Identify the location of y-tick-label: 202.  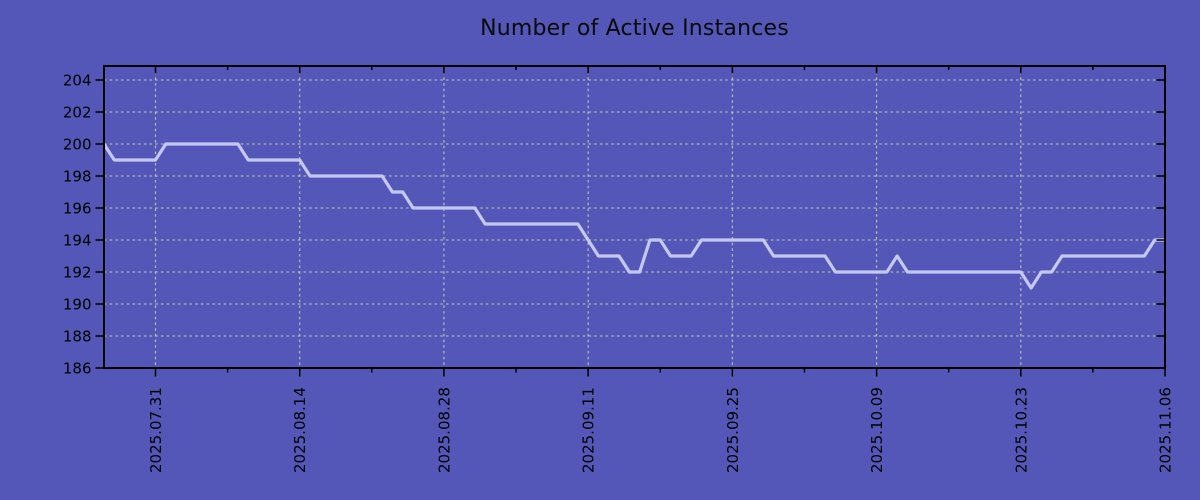
(77, 113).